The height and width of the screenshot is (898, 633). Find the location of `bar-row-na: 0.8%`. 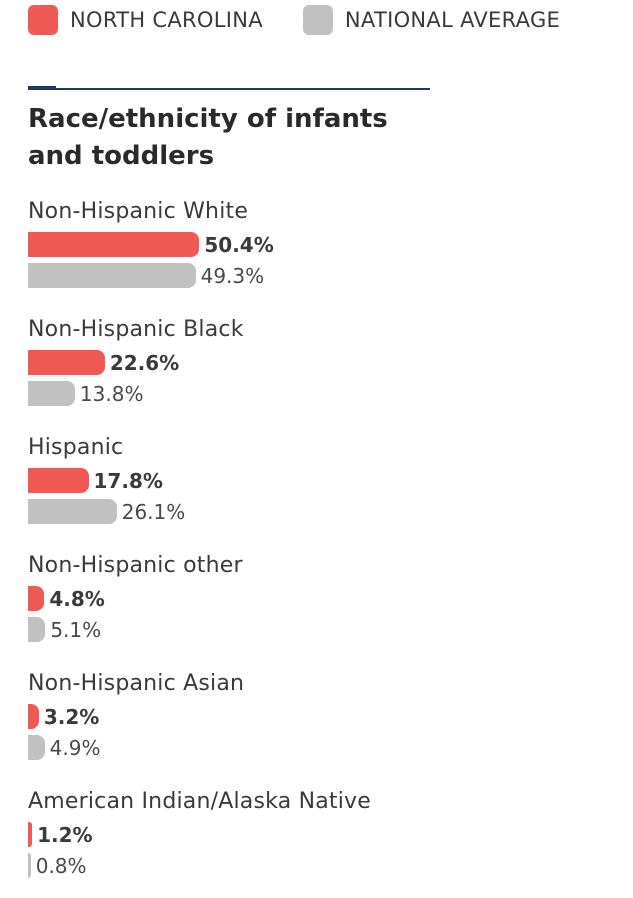

bar-row-na: 0.8% is located at coordinates (57, 865).